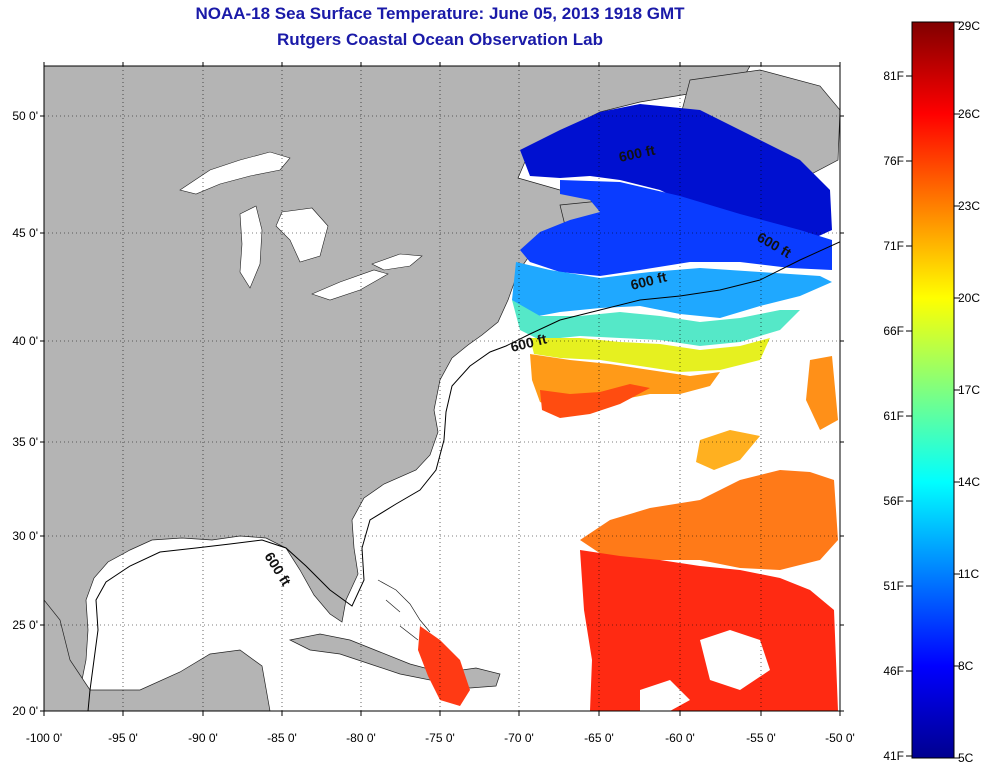 The width and height of the screenshot is (984, 770). What do you see at coordinates (893, 246) in the screenshot?
I see `colorbar-label-f: 71F` at bounding box center [893, 246].